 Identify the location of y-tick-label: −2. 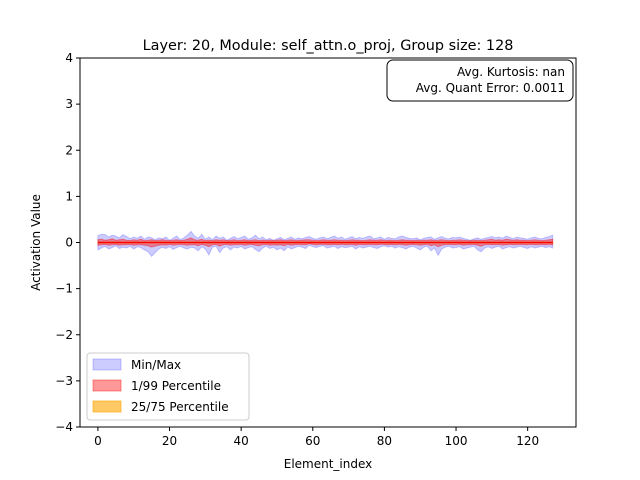
(64, 335).